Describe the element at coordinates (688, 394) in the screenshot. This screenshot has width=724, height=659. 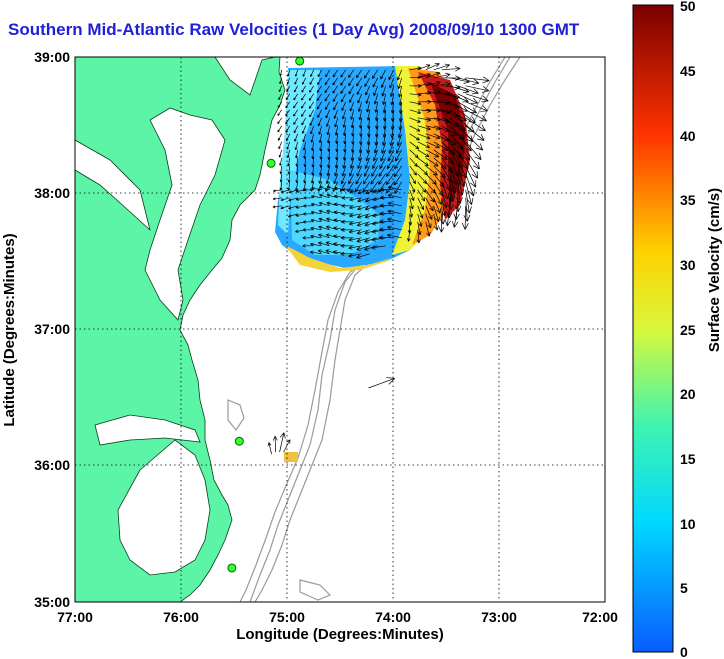
I see `colorbar-tick-label: 20` at that location.